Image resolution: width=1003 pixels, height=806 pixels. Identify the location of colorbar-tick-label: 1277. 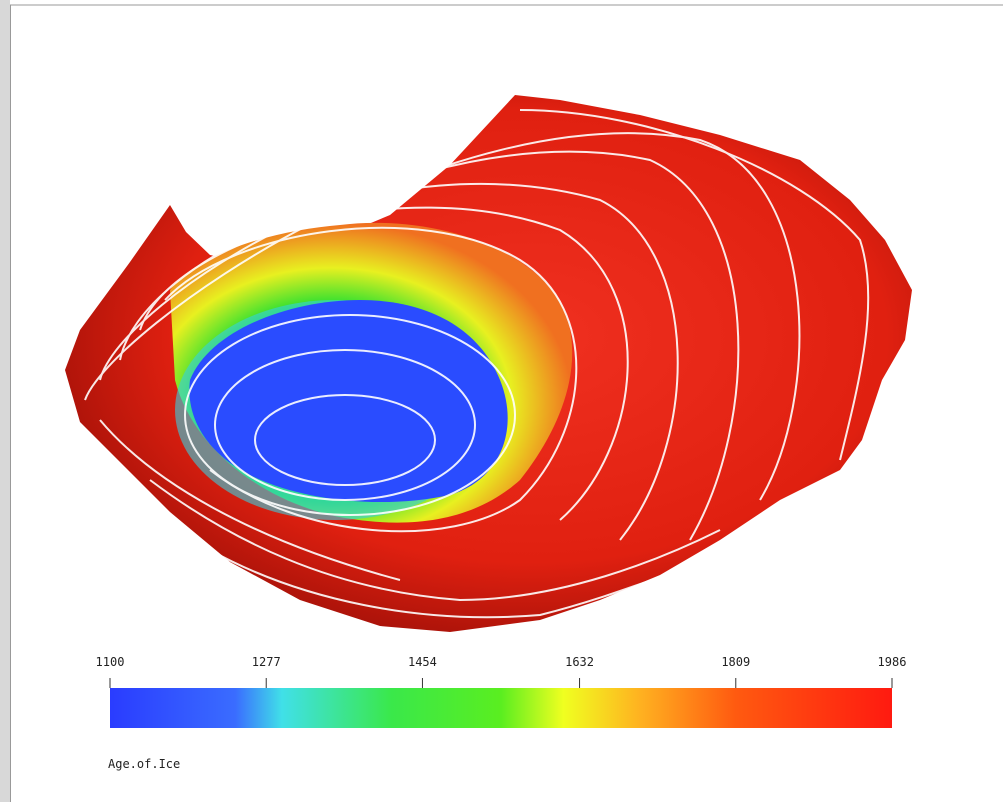
(266, 662).